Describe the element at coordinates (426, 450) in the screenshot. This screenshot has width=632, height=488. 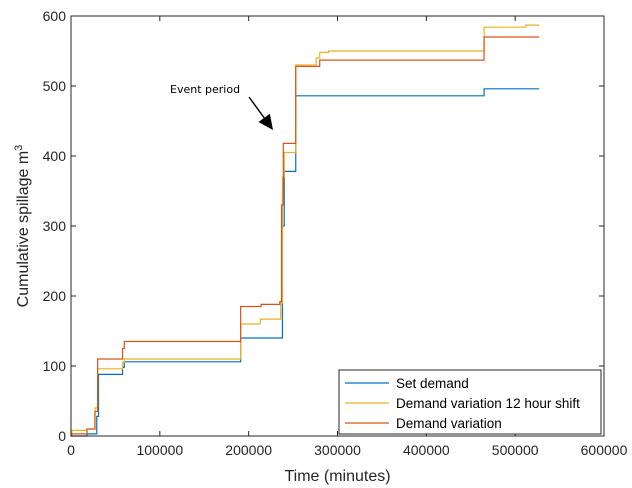
I see `x-tick-label: 400000` at that location.